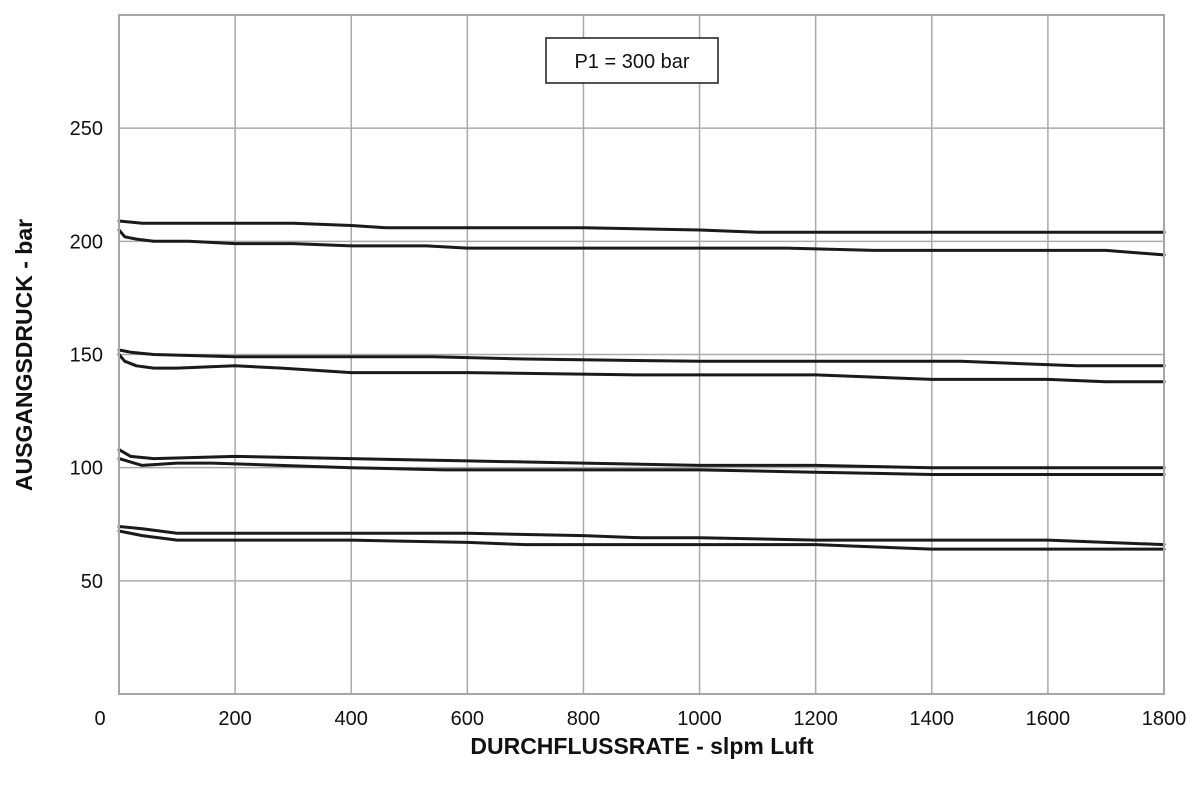  What do you see at coordinates (92, 582) in the screenshot?
I see `y-tick-label: 50` at bounding box center [92, 582].